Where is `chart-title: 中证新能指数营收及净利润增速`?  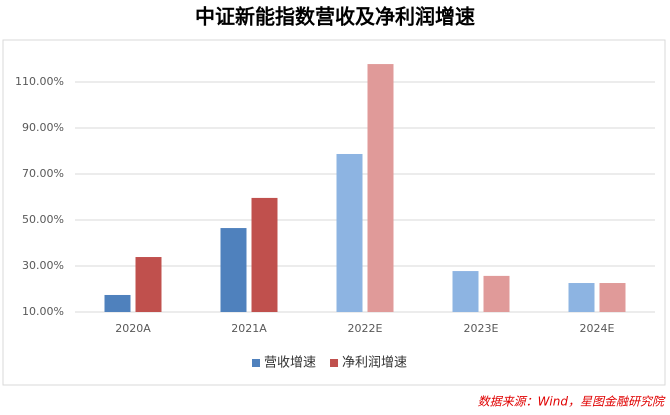 chart-title: 中证新能指数营收及净利润增速 is located at coordinates (335, 17).